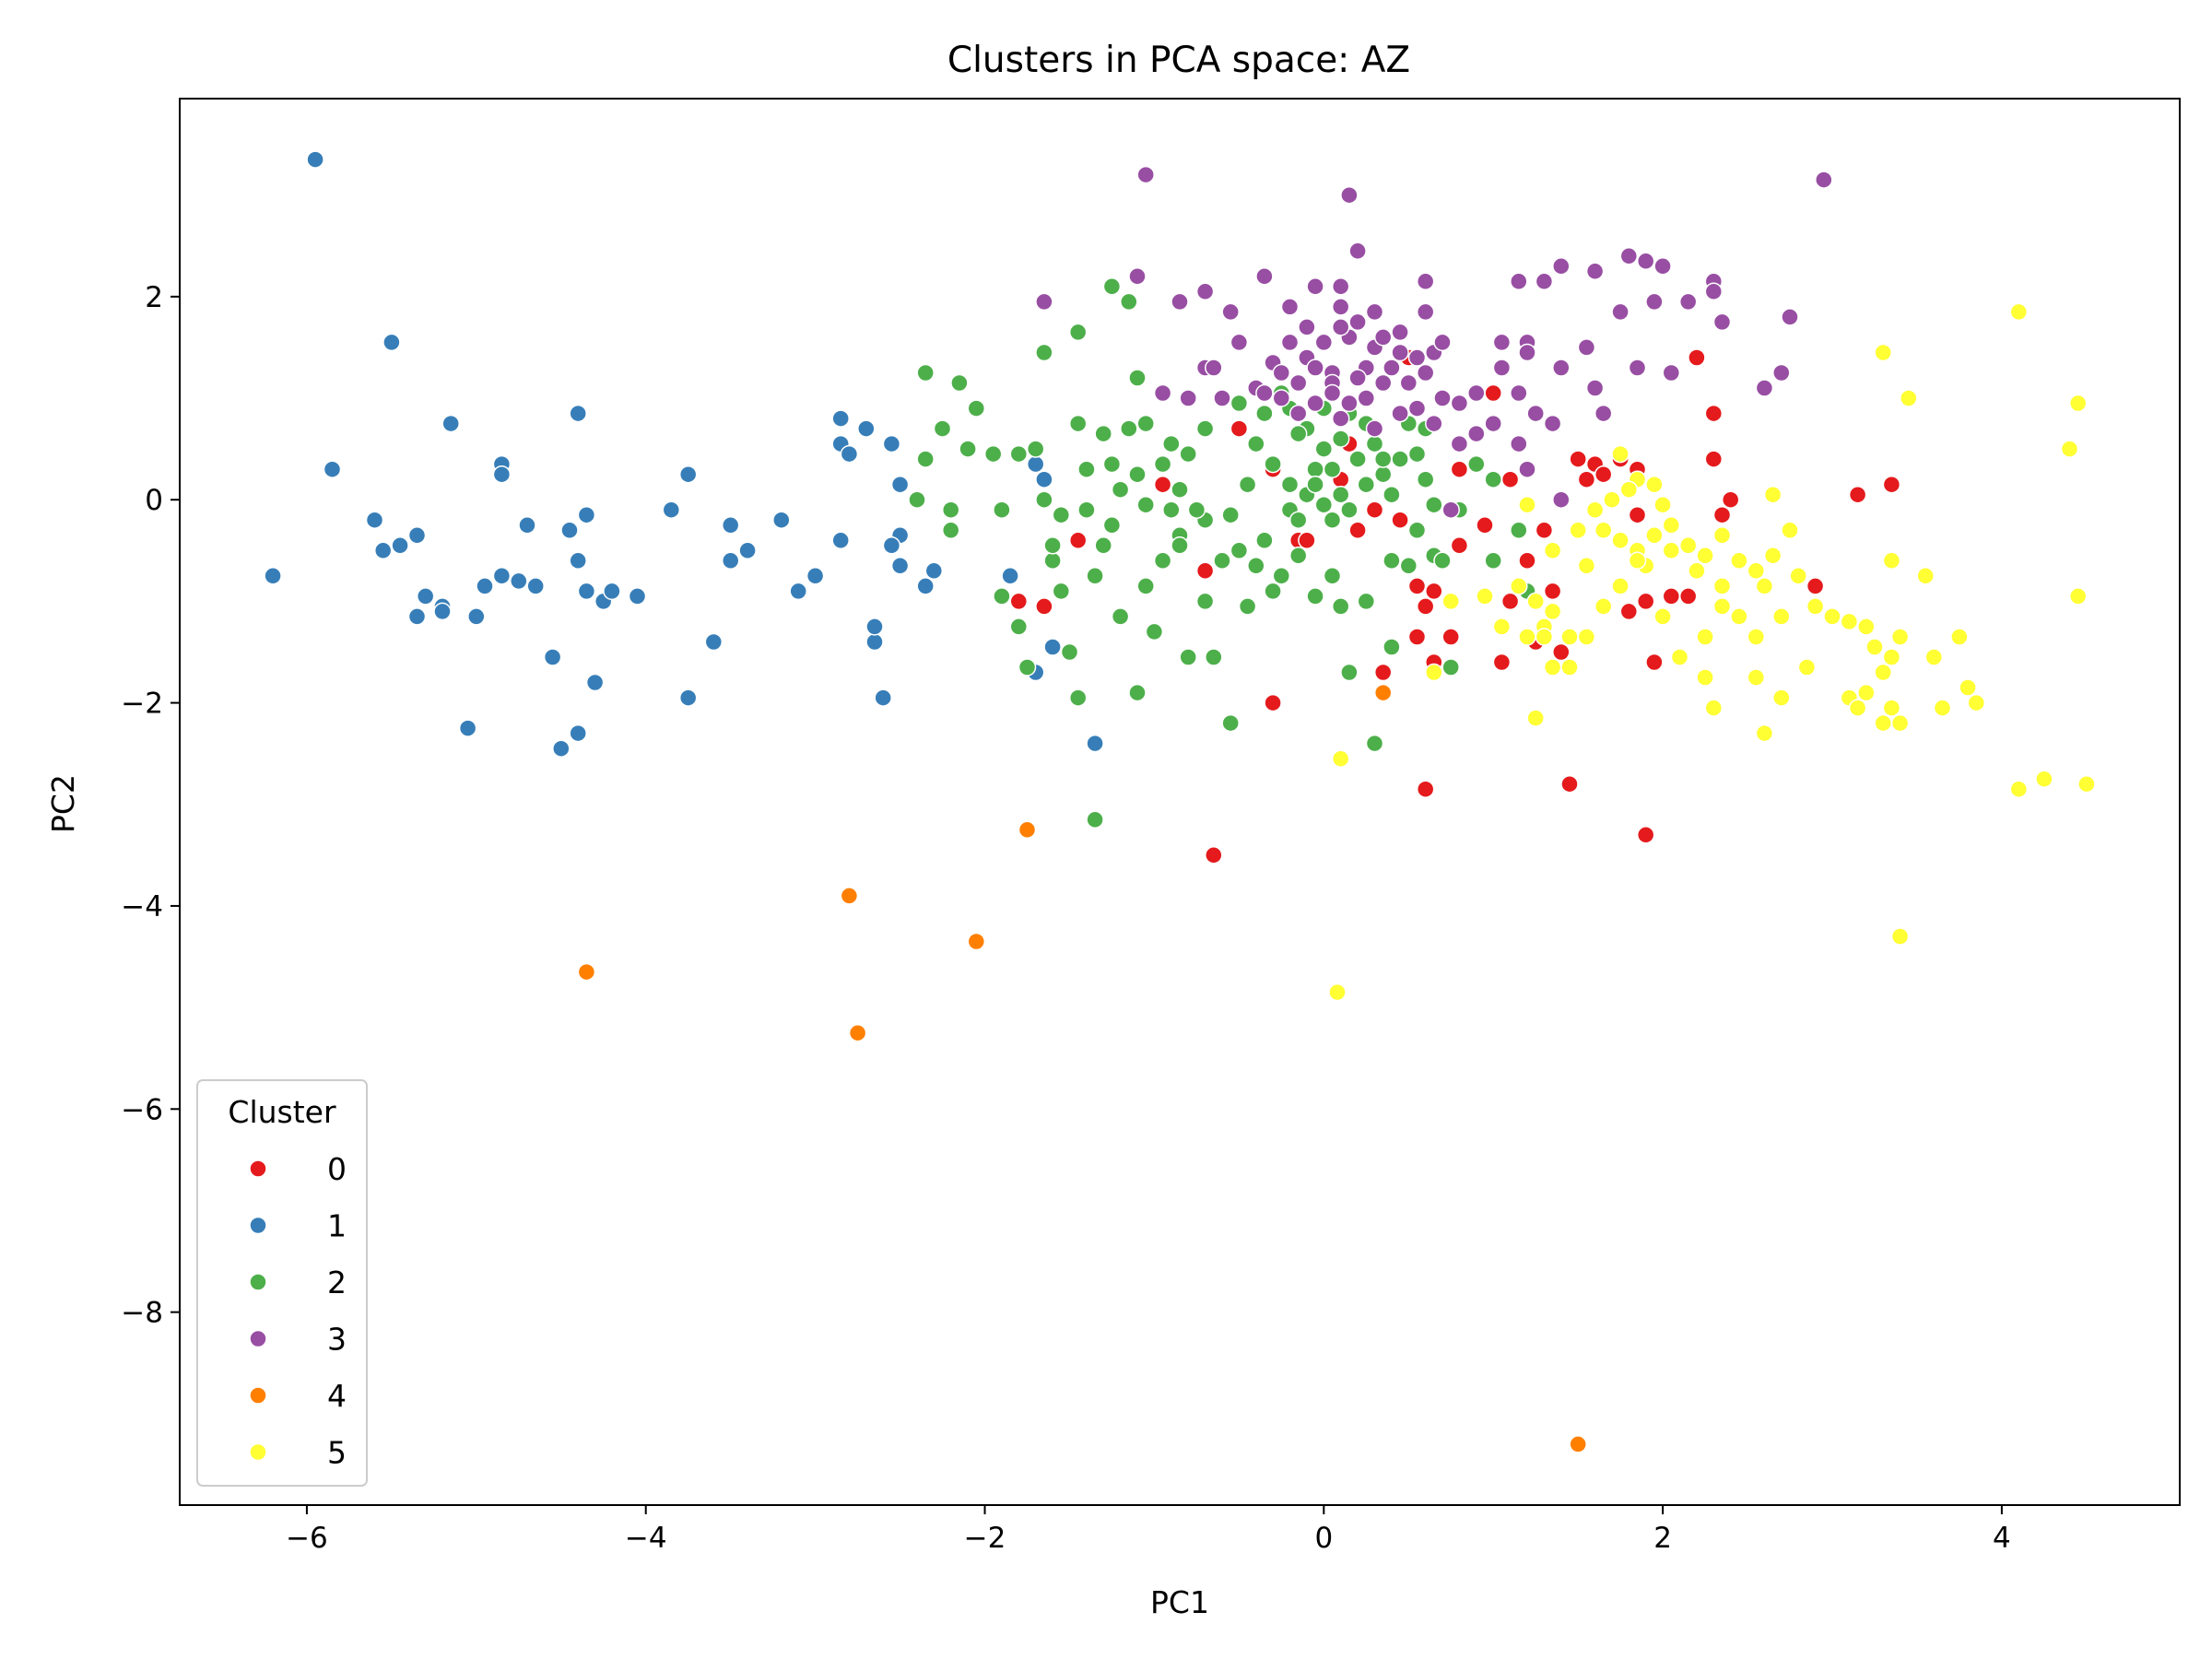  Describe the element at coordinates (282, 1283) in the screenshot. I see `legend-box` at that location.